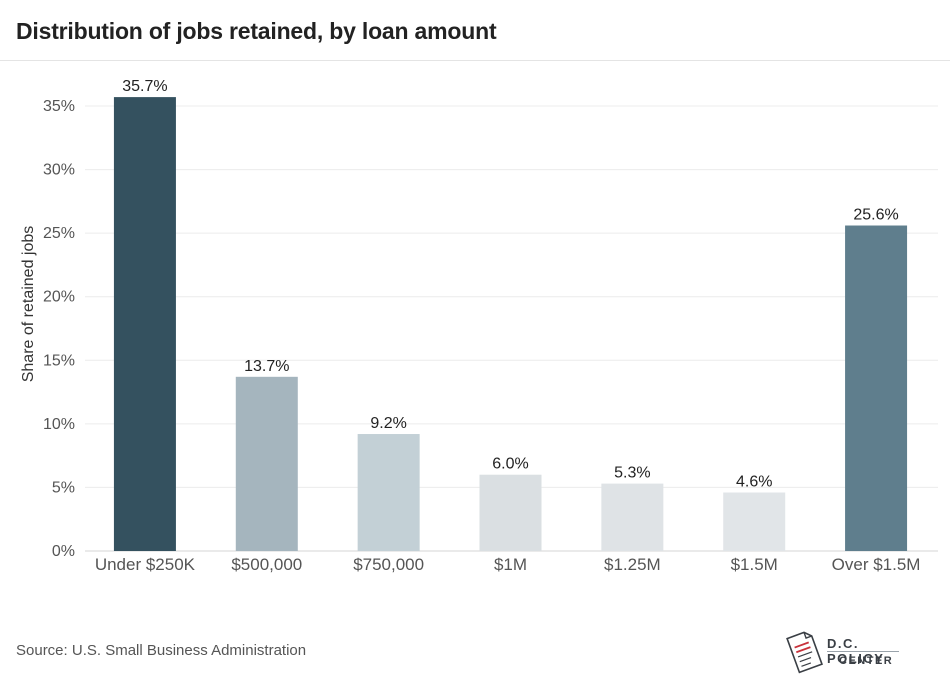  Describe the element at coordinates (145, 564) in the screenshot. I see `category-label: Under $250K` at that location.